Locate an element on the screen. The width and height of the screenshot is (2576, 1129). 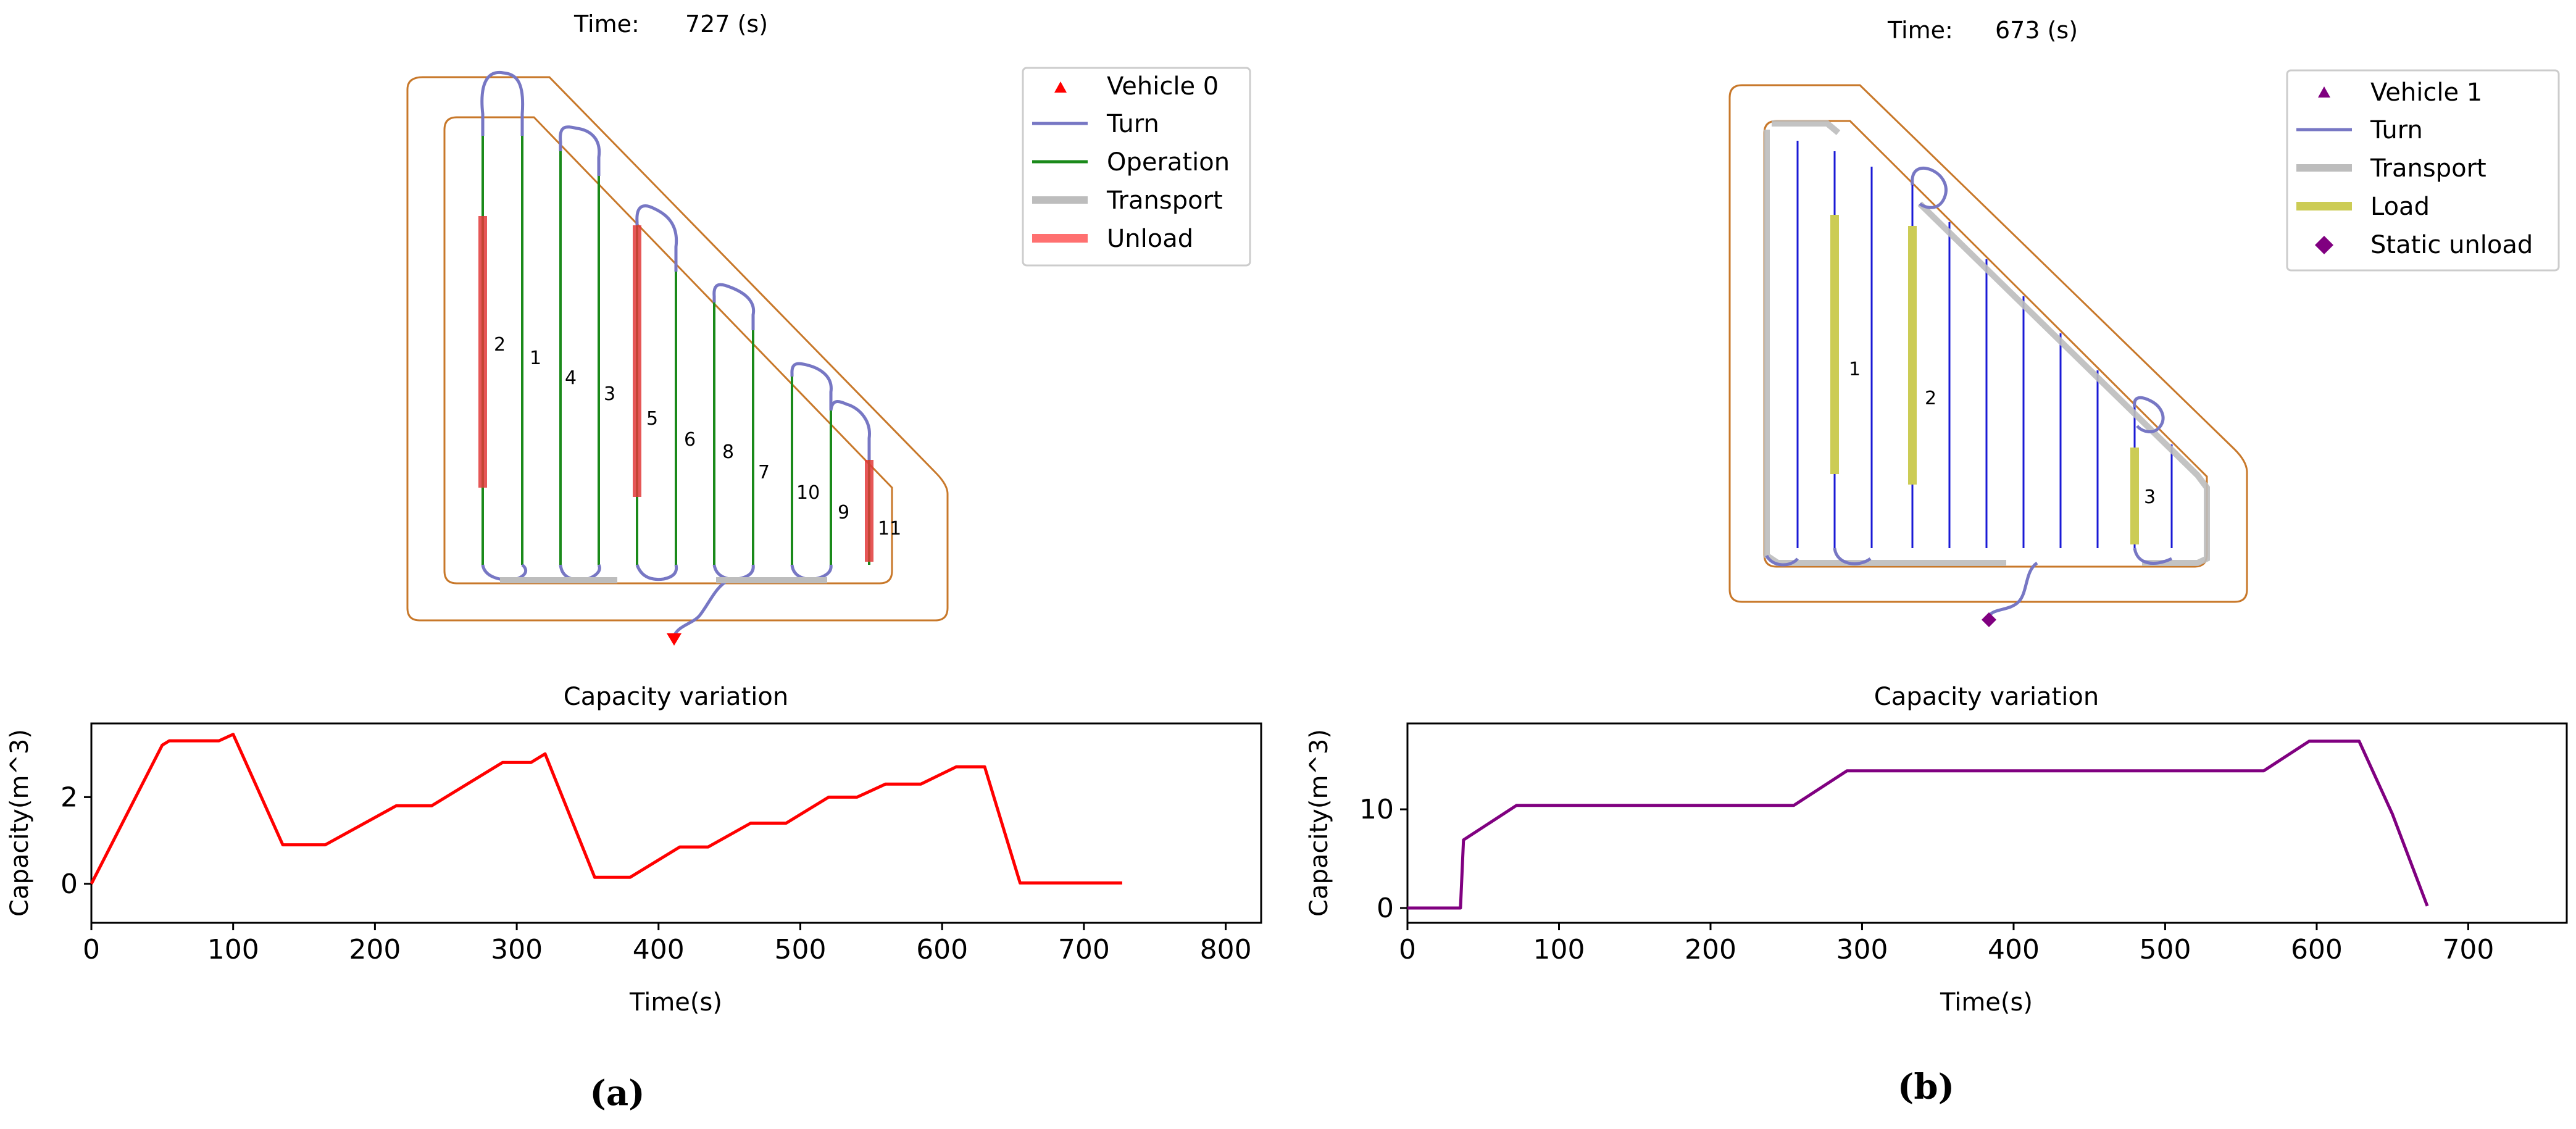
legend-a-item-unload: Unload is located at coordinates (1112, 239).